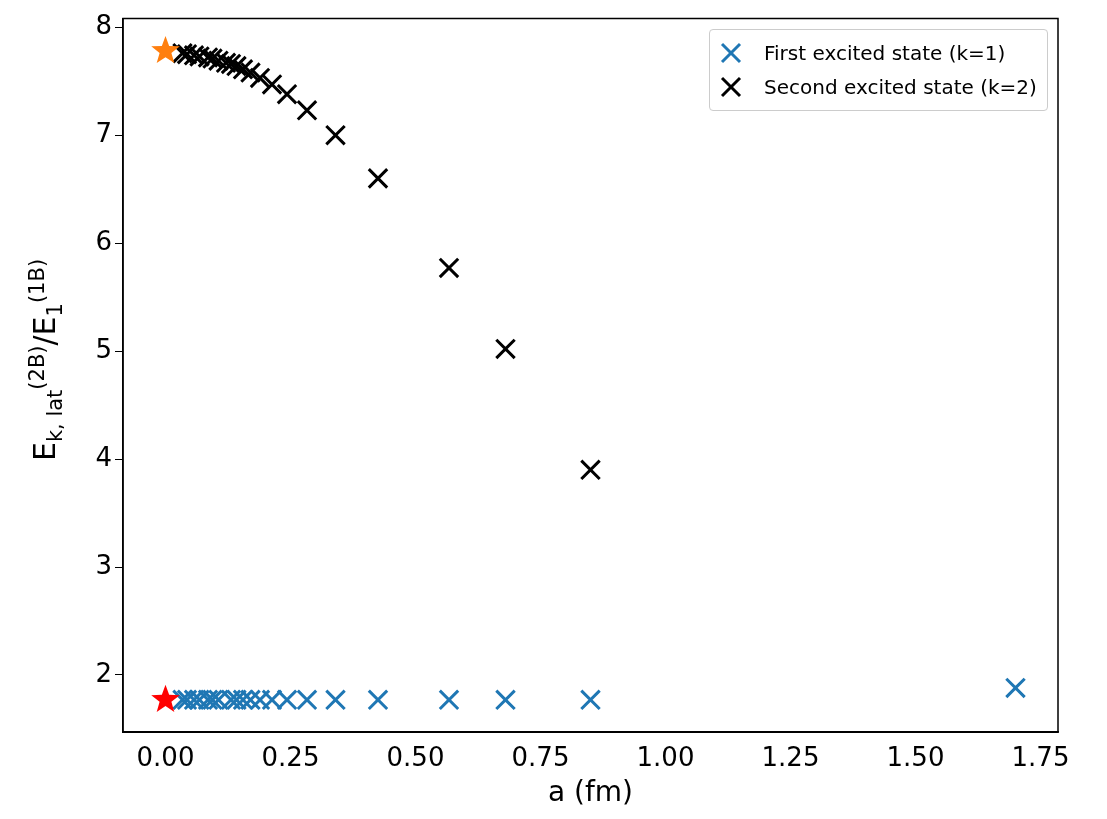  I want to click on x-tick-label: 1.25, so click(790, 756).